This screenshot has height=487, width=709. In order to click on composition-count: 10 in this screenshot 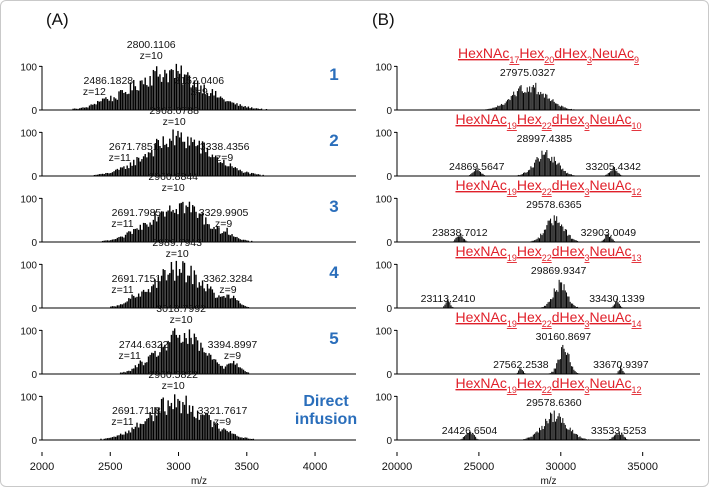, I will do `click(637, 126)`.